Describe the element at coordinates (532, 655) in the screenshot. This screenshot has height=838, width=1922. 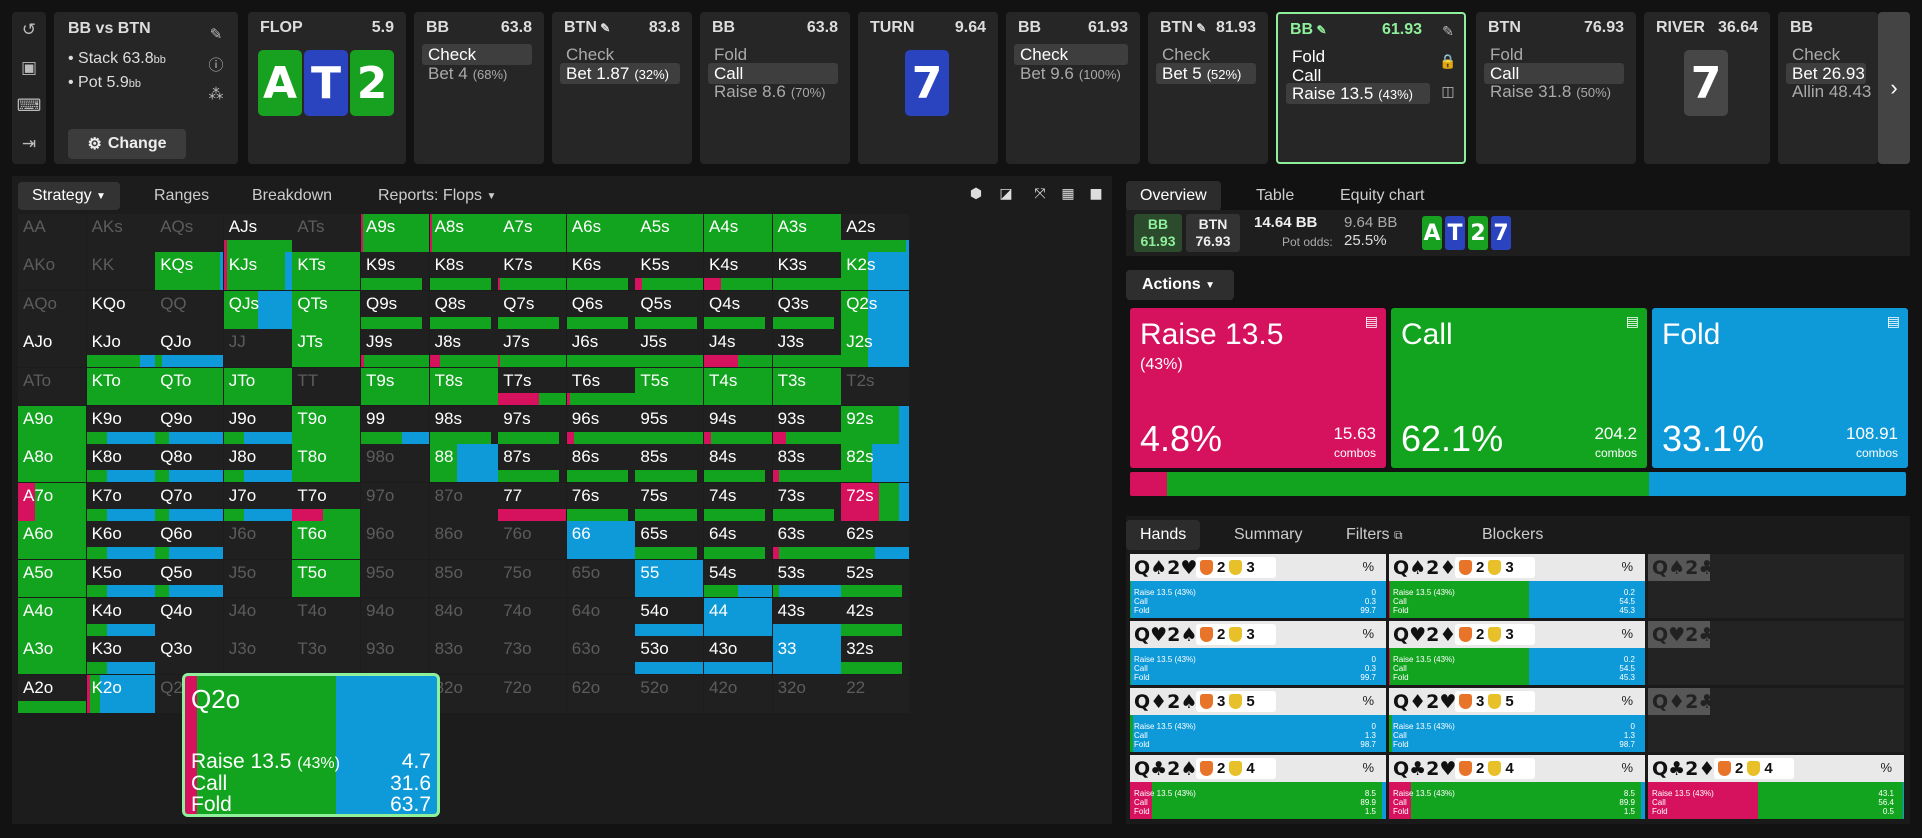
I see `matrix-cell: 73o` at that location.